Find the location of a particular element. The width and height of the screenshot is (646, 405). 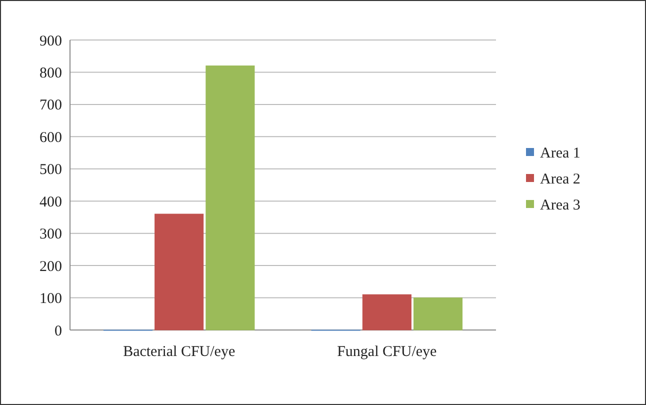

legend-label: Area 2 is located at coordinates (560, 179).